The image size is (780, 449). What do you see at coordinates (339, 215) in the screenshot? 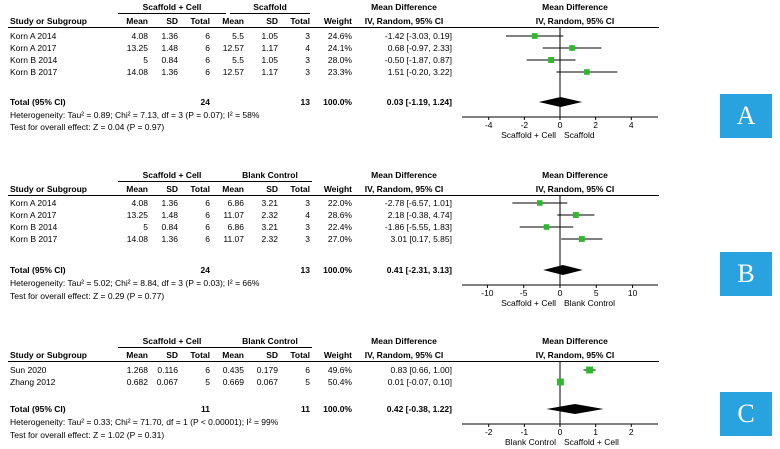
I see `weight-value: 28.6%` at bounding box center [339, 215].